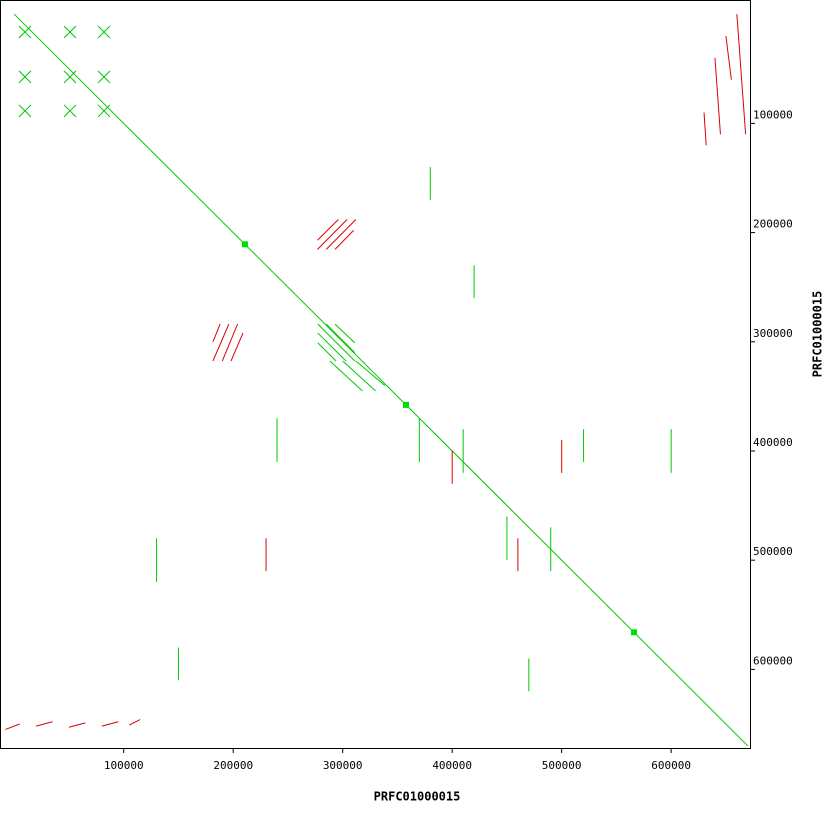 This screenshot has width=830, height=830. What do you see at coordinates (417, 797) in the screenshot?
I see `x-axis-title: PRFC01000015` at bounding box center [417, 797].